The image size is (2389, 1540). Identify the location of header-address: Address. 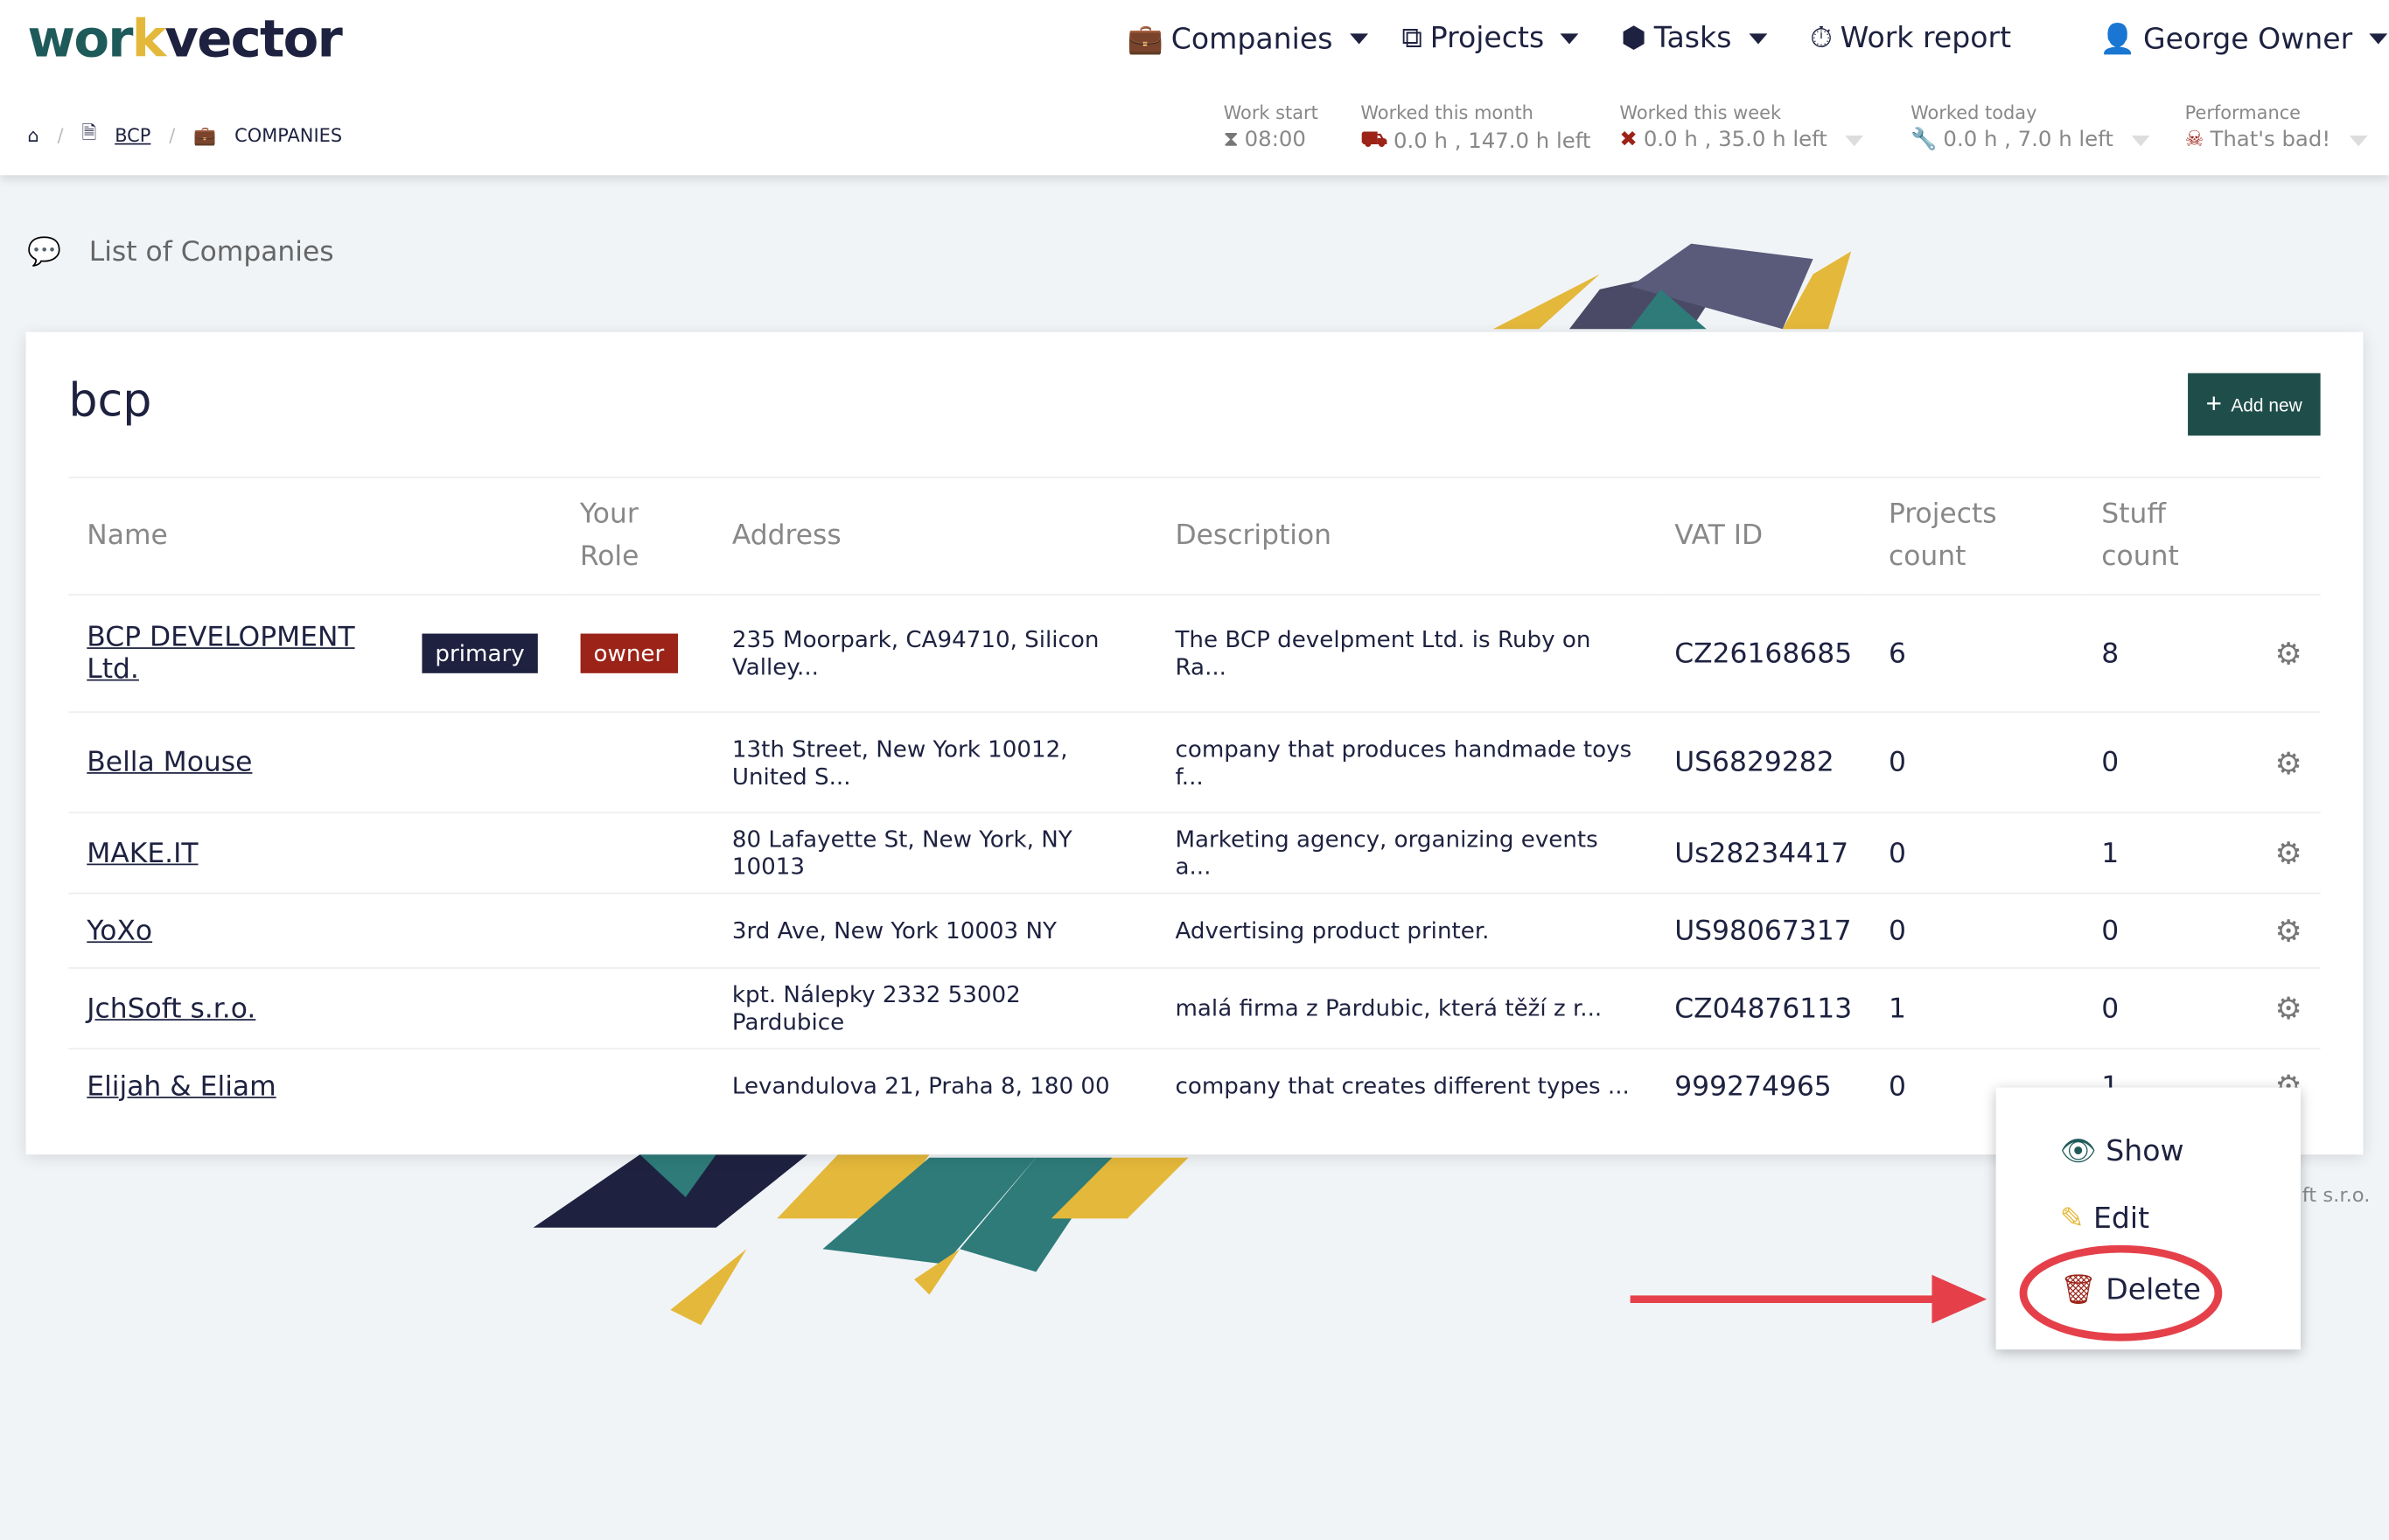
(935, 536).